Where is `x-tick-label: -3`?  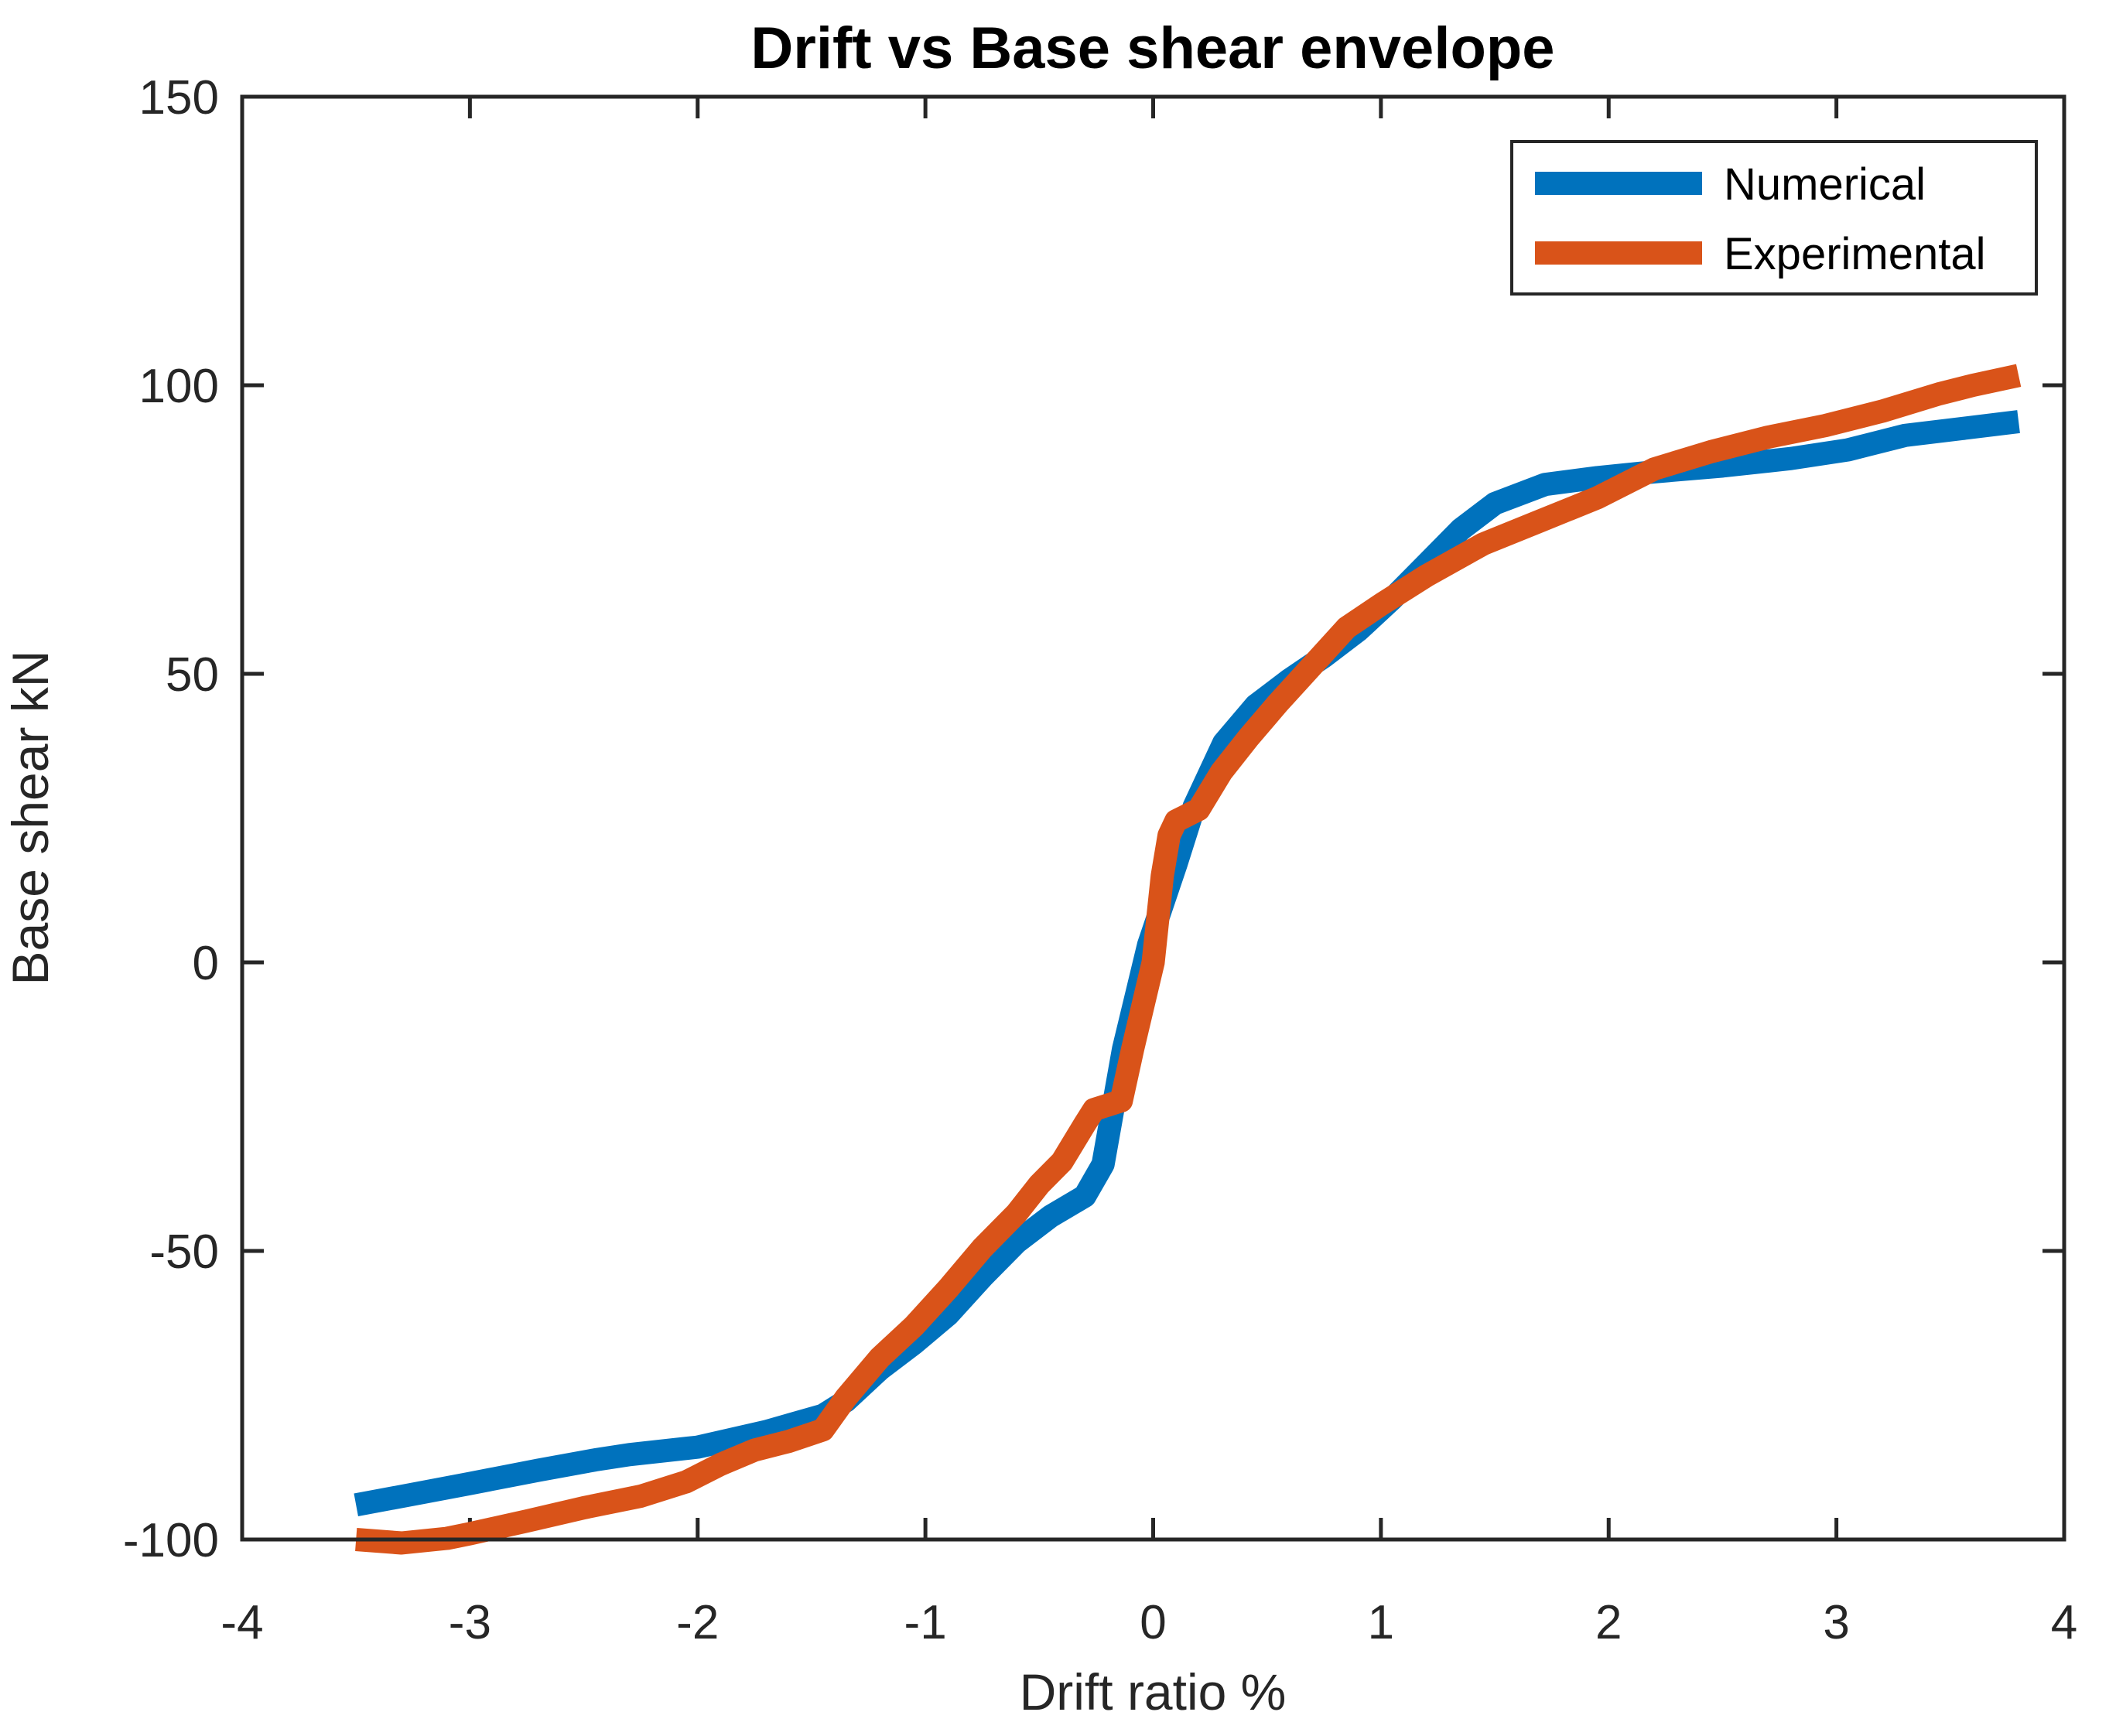 x-tick-label: -3 is located at coordinates (470, 1622).